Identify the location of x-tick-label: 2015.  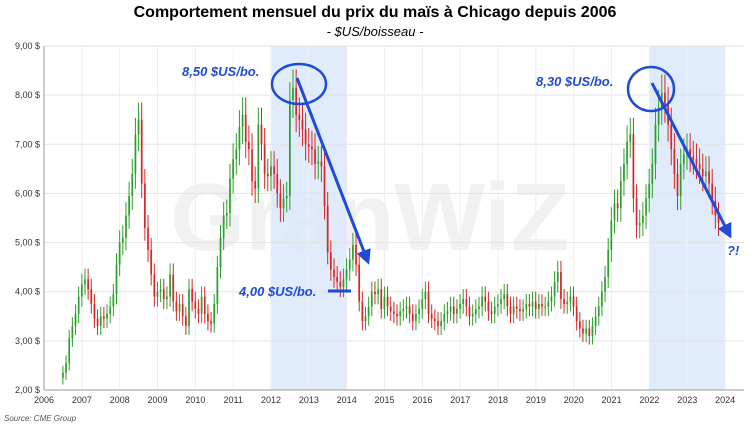
(385, 400).